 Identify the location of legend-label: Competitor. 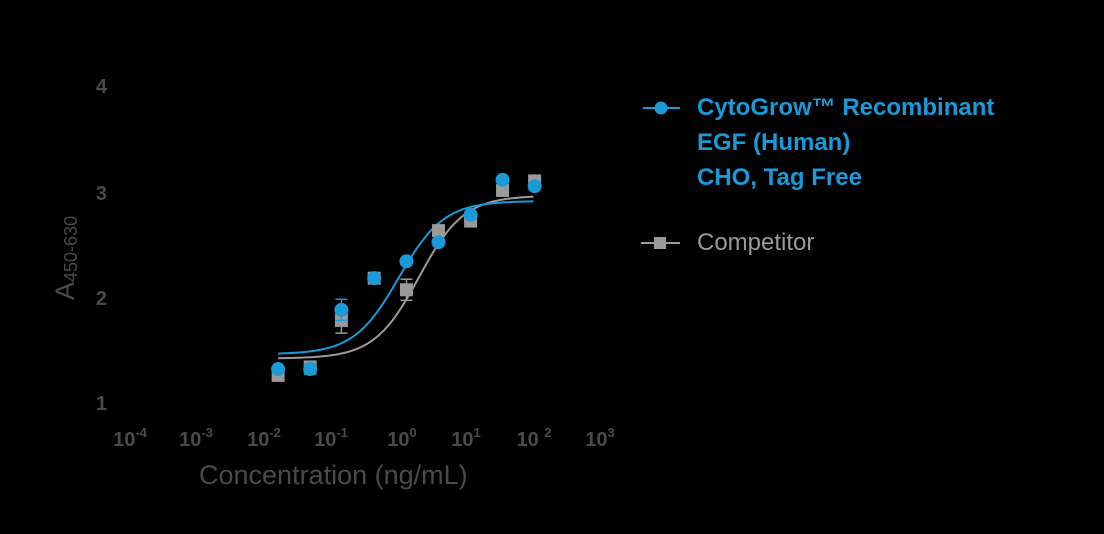
(756, 242).